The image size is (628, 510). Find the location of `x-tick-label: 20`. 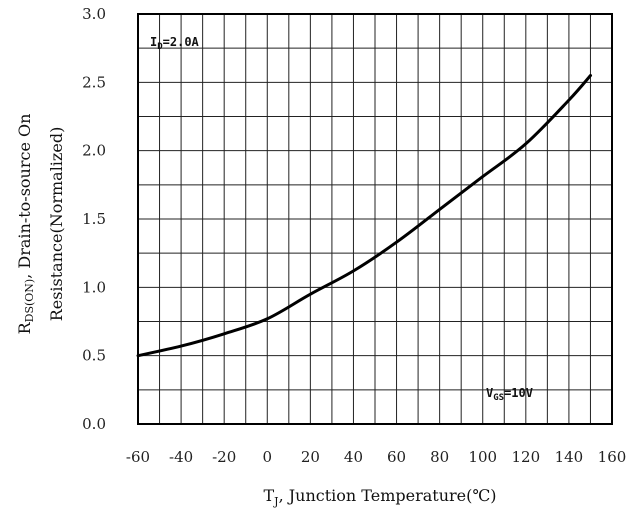

x-tick-label: 20 is located at coordinates (310, 457).